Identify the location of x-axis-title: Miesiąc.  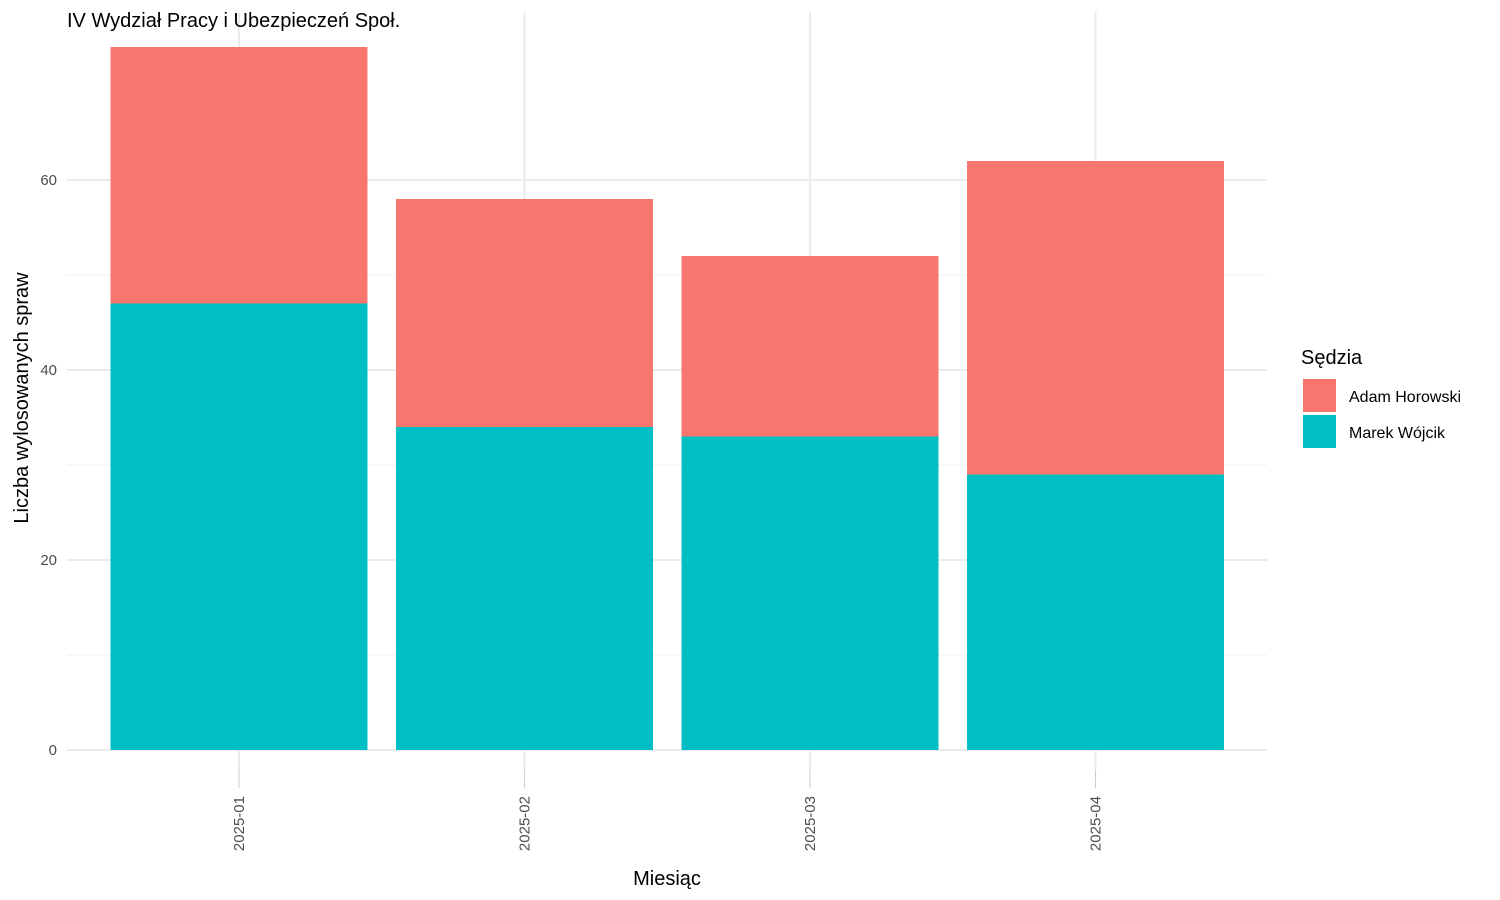
(667, 879).